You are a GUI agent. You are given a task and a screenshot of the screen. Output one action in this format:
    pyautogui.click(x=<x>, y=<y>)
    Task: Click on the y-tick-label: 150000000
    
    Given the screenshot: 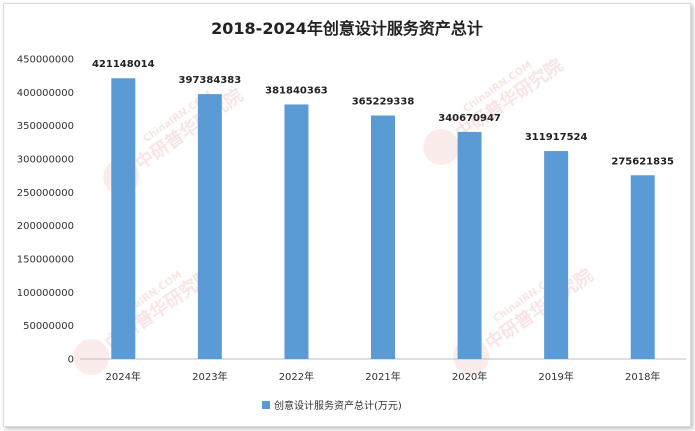 What is the action you would take?
    pyautogui.click(x=45, y=260)
    